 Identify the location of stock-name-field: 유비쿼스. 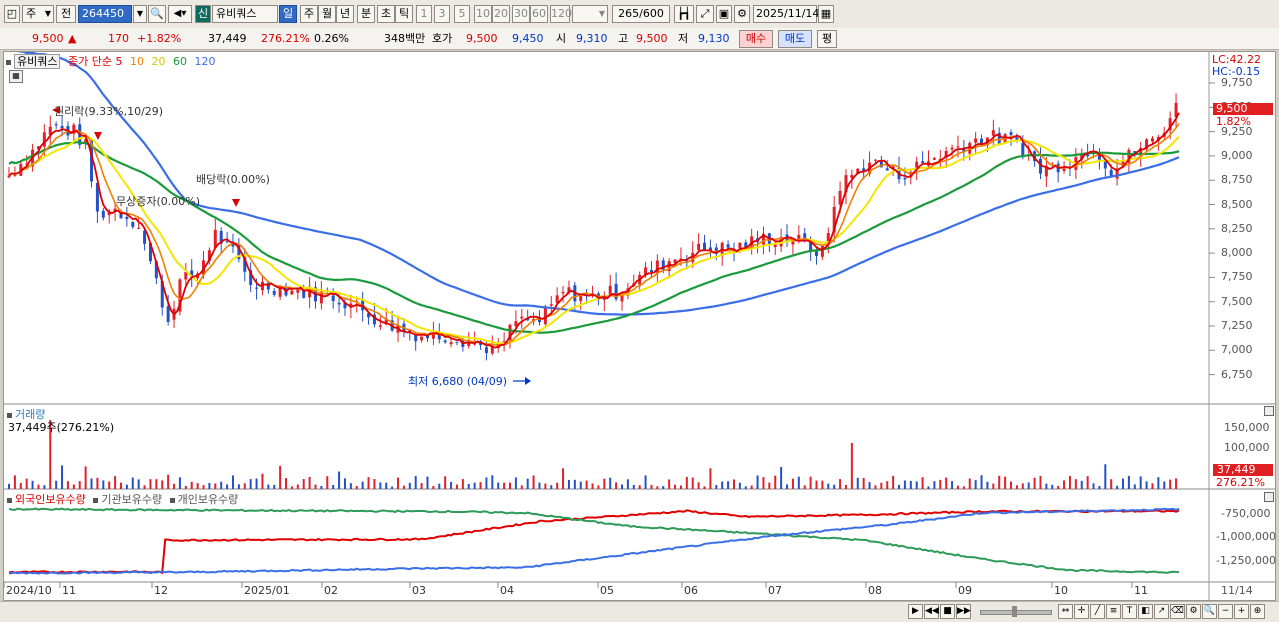
(245, 14).